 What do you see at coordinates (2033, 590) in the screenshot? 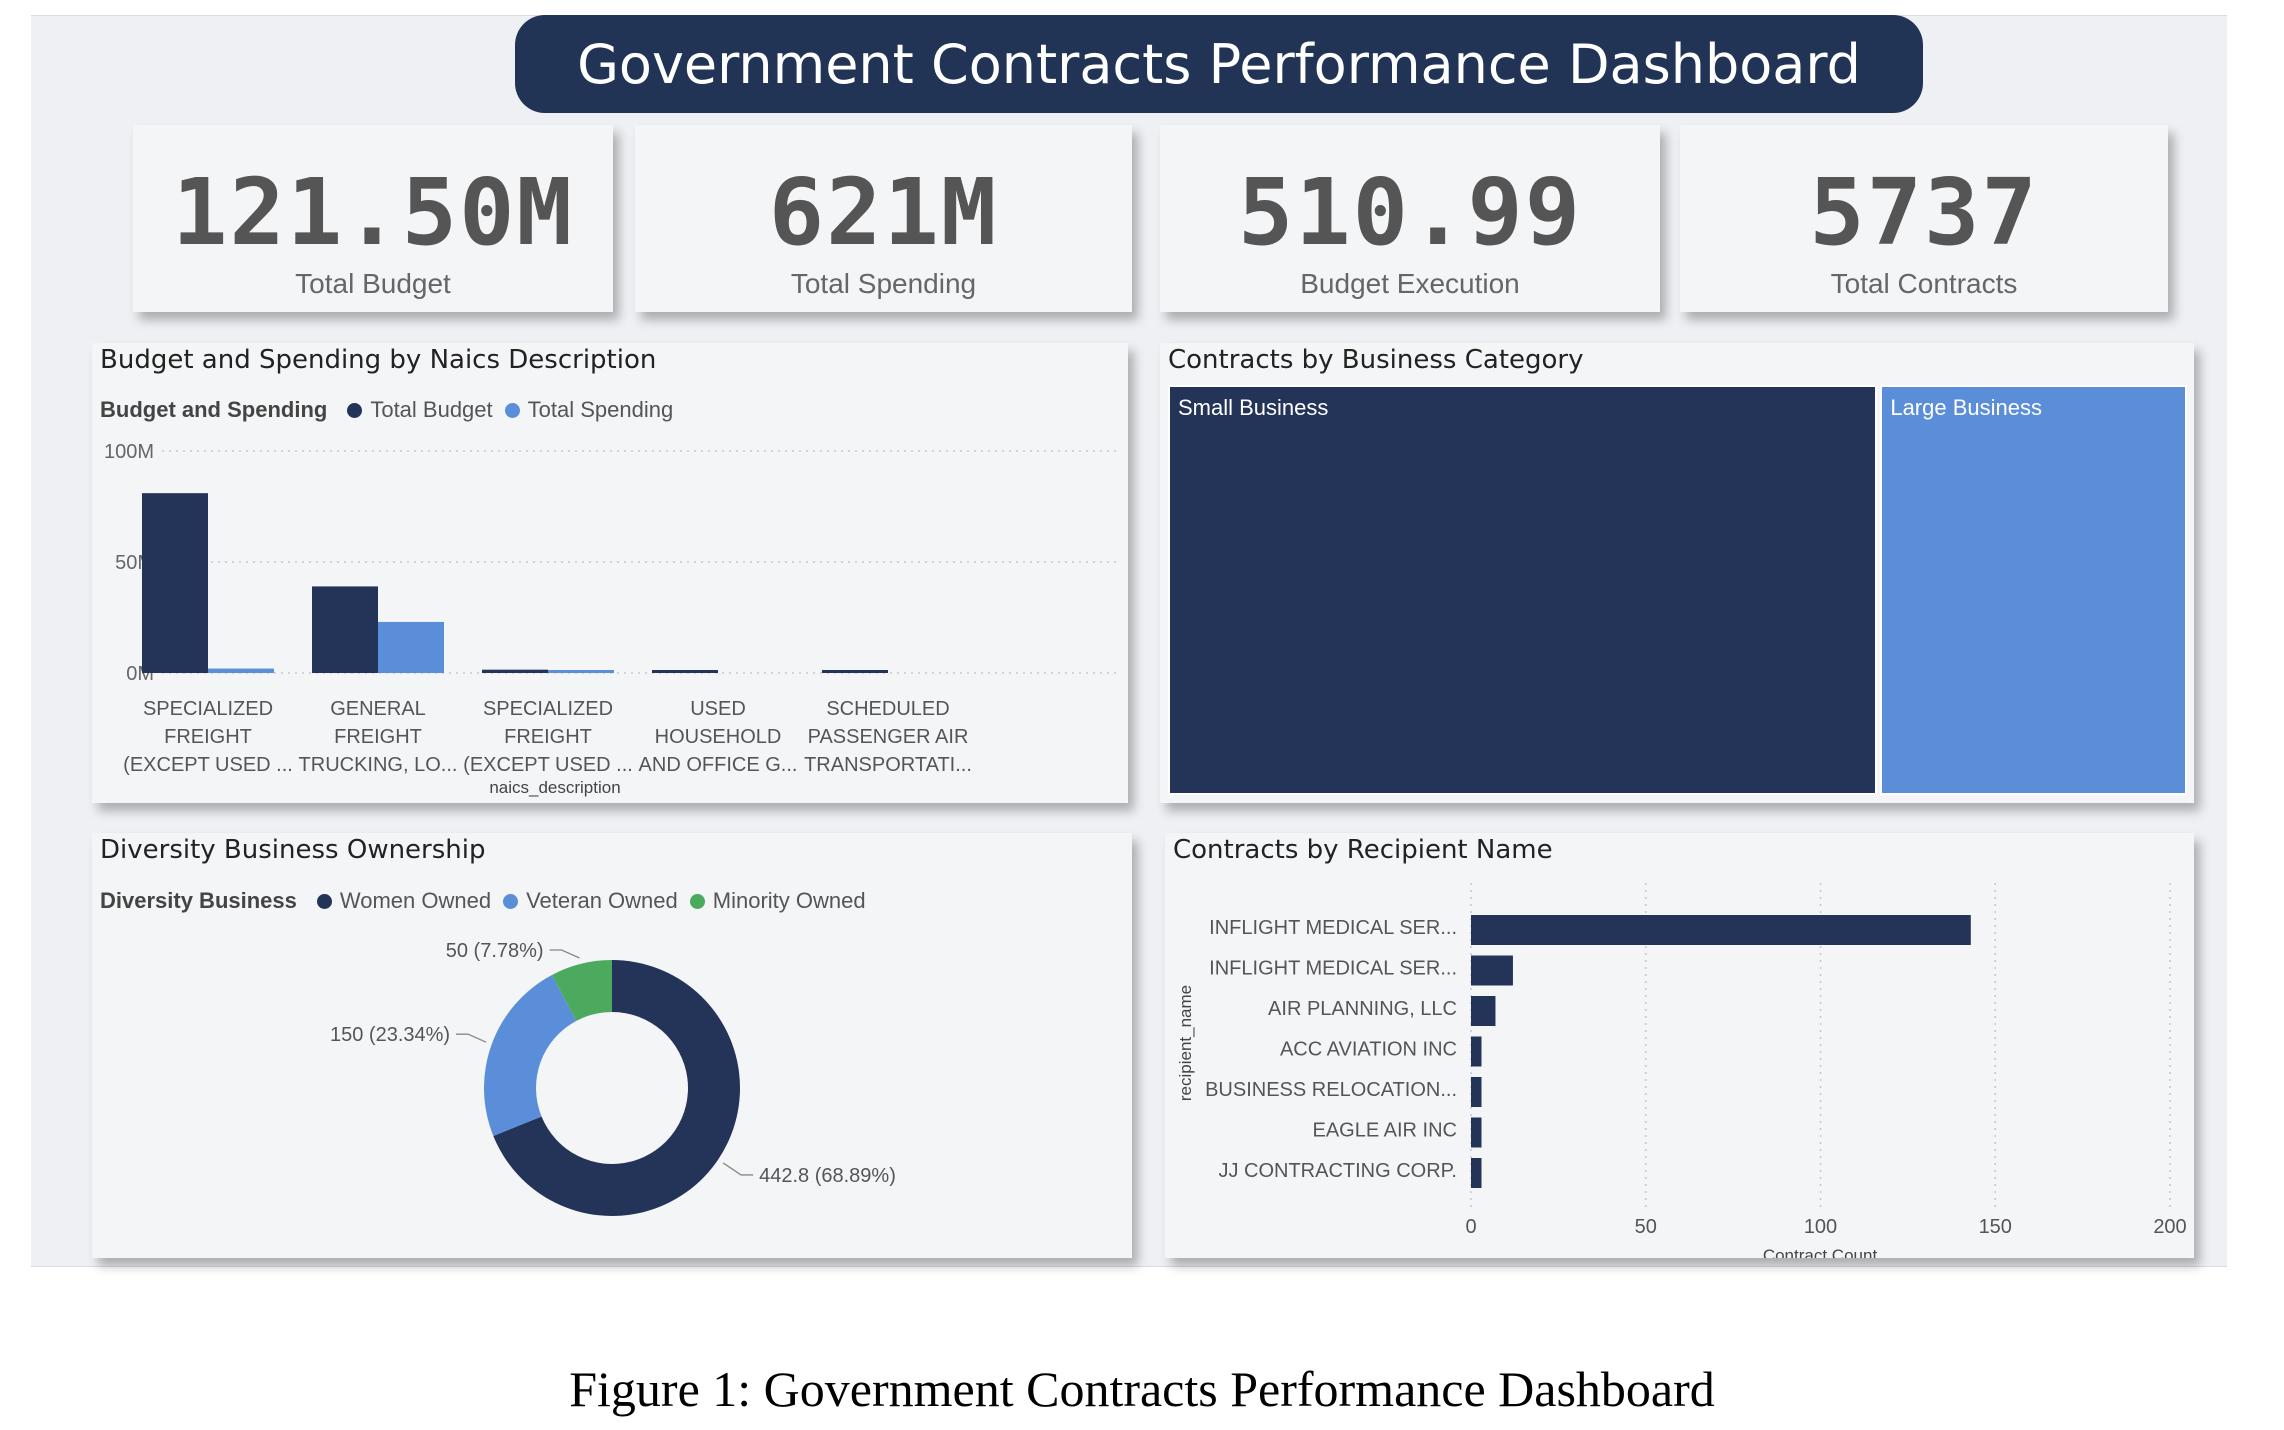
I see `treemap-cell: Large Business` at bounding box center [2033, 590].